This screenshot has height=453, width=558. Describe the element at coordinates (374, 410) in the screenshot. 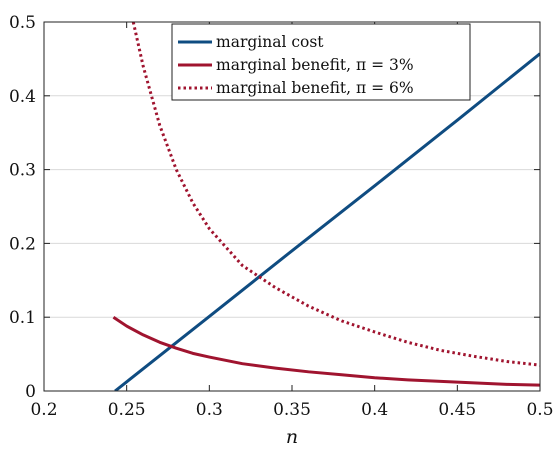

I see `x-tick-label-4: 0.4` at that location.